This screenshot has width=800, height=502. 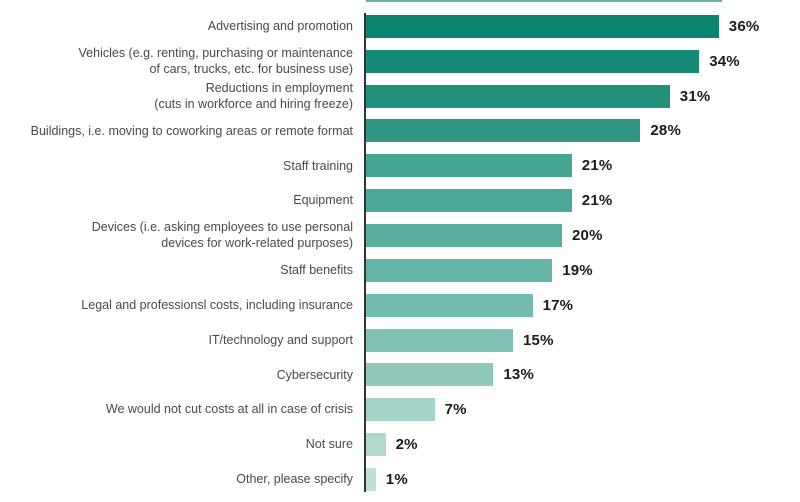 I want to click on chart-row: Equipment 21%, so click(x=400, y=200).